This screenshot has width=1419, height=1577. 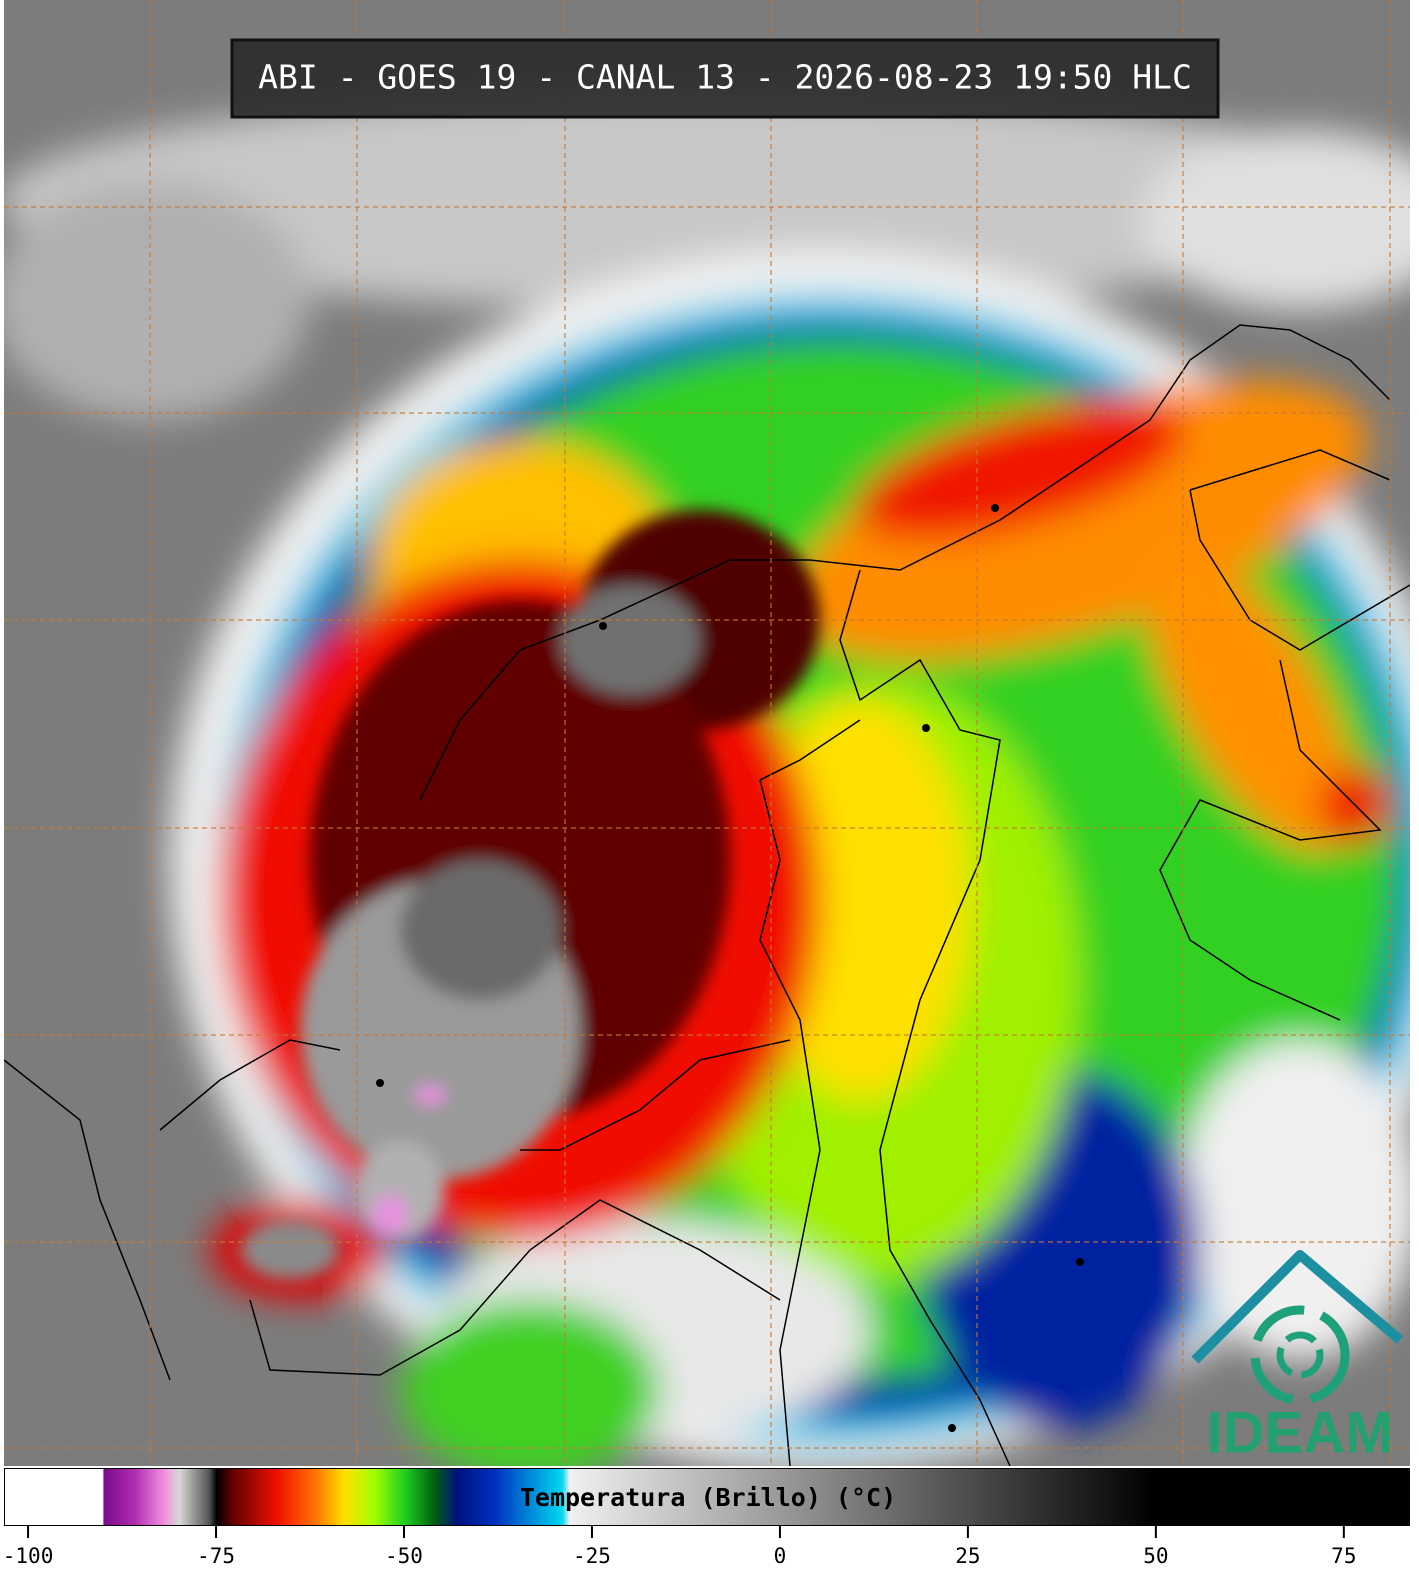 I want to click on x-tick-label: 0, so click(x=780, y=1556).